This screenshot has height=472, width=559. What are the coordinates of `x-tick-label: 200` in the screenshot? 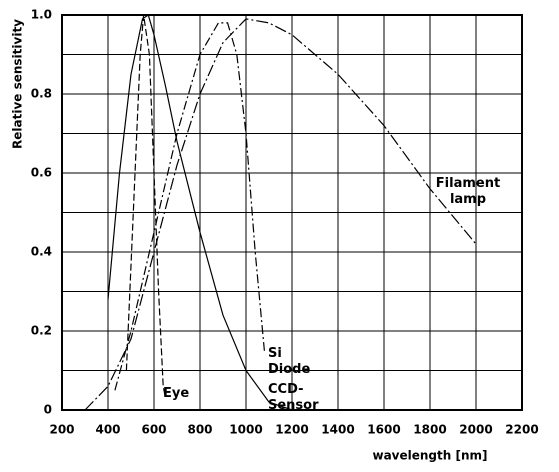 It's located at (61, 430).